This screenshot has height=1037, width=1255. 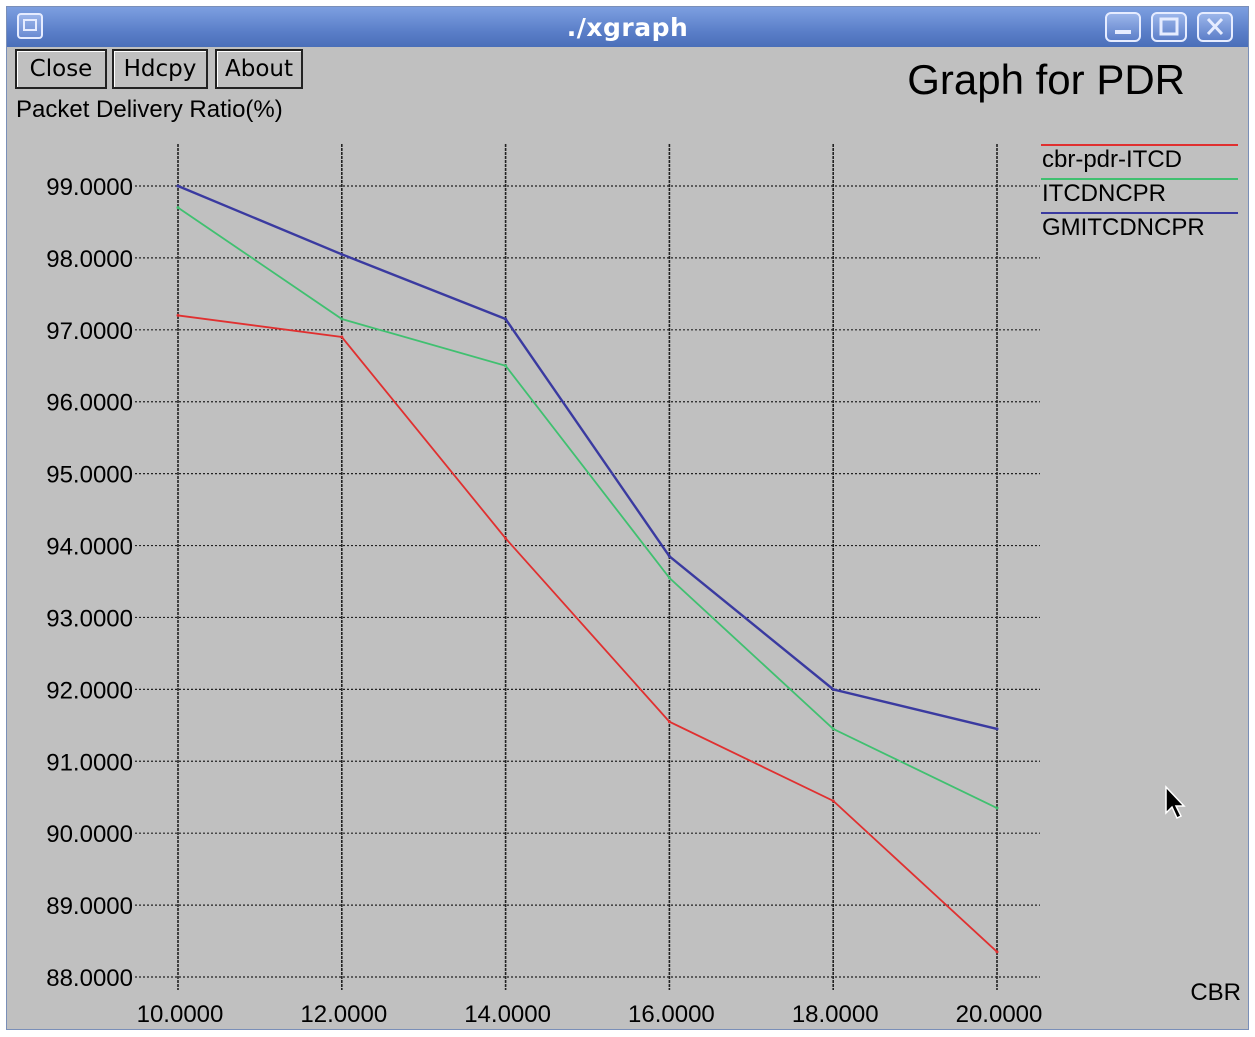 I want to click on hdcpy-button: Hdcpy, so click(x=160, y=69).